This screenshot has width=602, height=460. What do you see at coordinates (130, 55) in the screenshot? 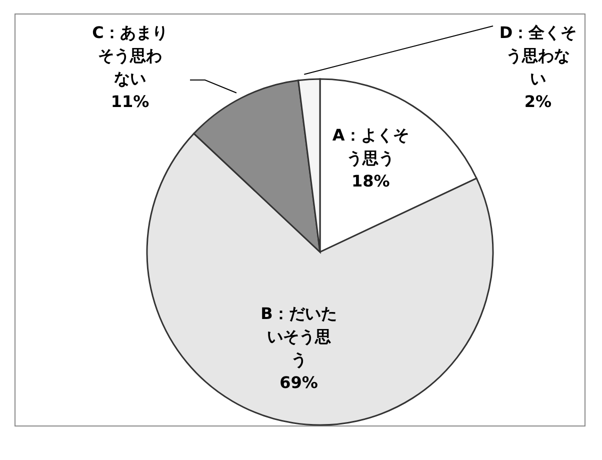
I see `slice-label: C：あまりそう思わない` at bounding box center [130, 55].